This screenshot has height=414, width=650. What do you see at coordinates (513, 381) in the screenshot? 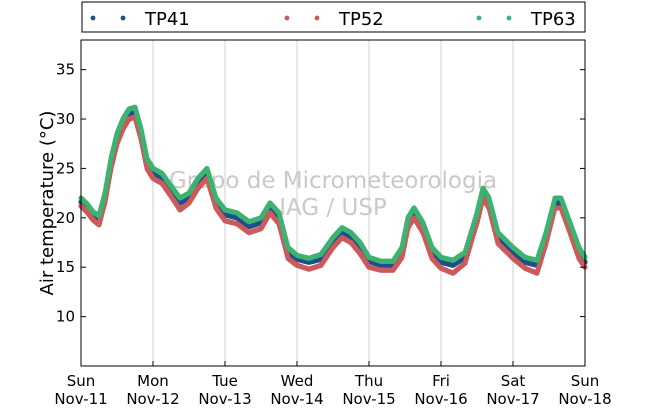
I see `x-tick-day: Sat` at bounding box center [513, 381].